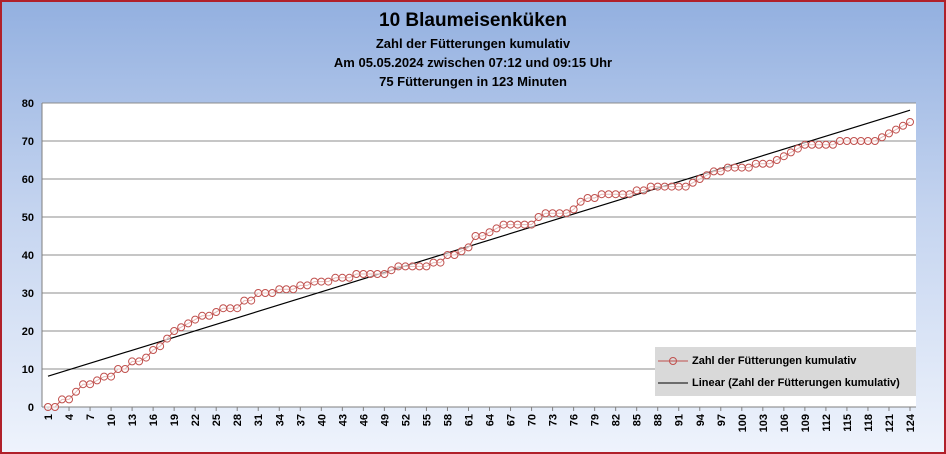 Image resolution: width=946 pixels, height=454 pixels. I want to click on x-tick-label: 91, so click(680, 420).